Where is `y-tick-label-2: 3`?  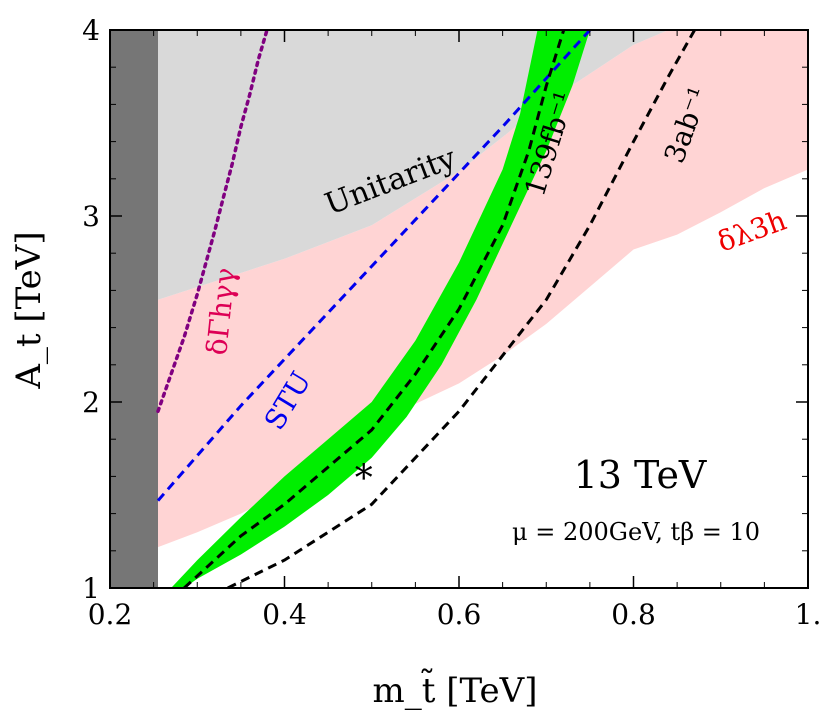
y-tick-label-2: 3 is located at coordinates (91, 216).